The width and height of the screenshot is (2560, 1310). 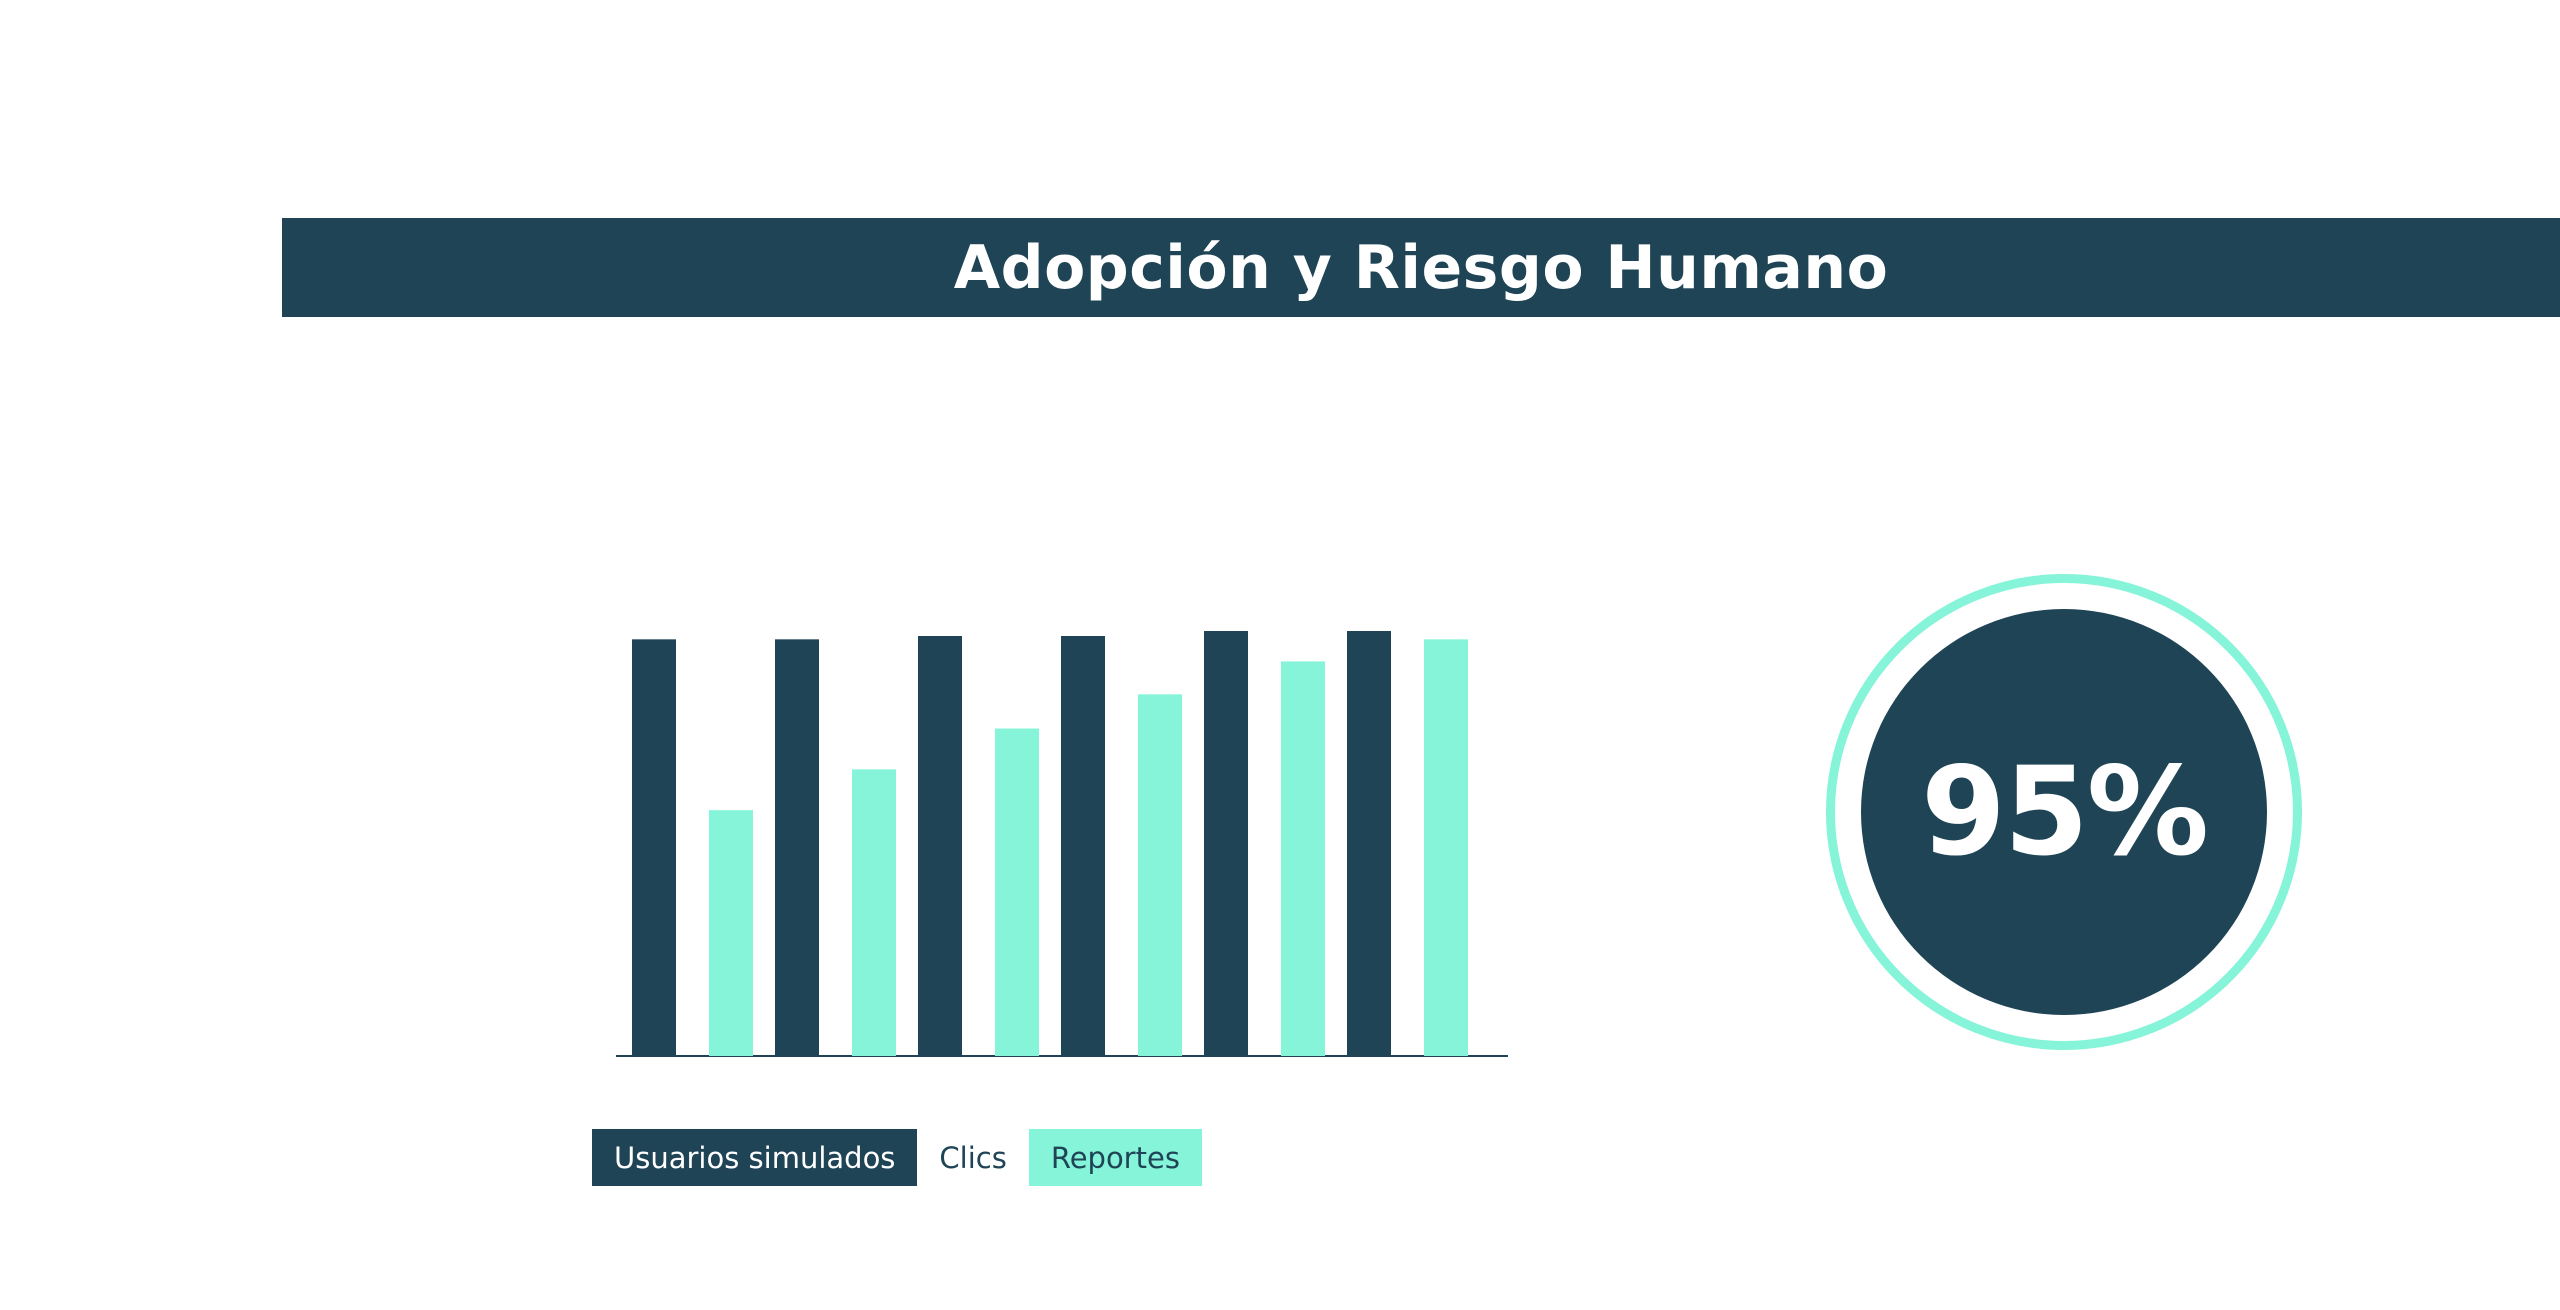 I want to click on legend-item-clics: Clics, so click(x=973, y=1157).